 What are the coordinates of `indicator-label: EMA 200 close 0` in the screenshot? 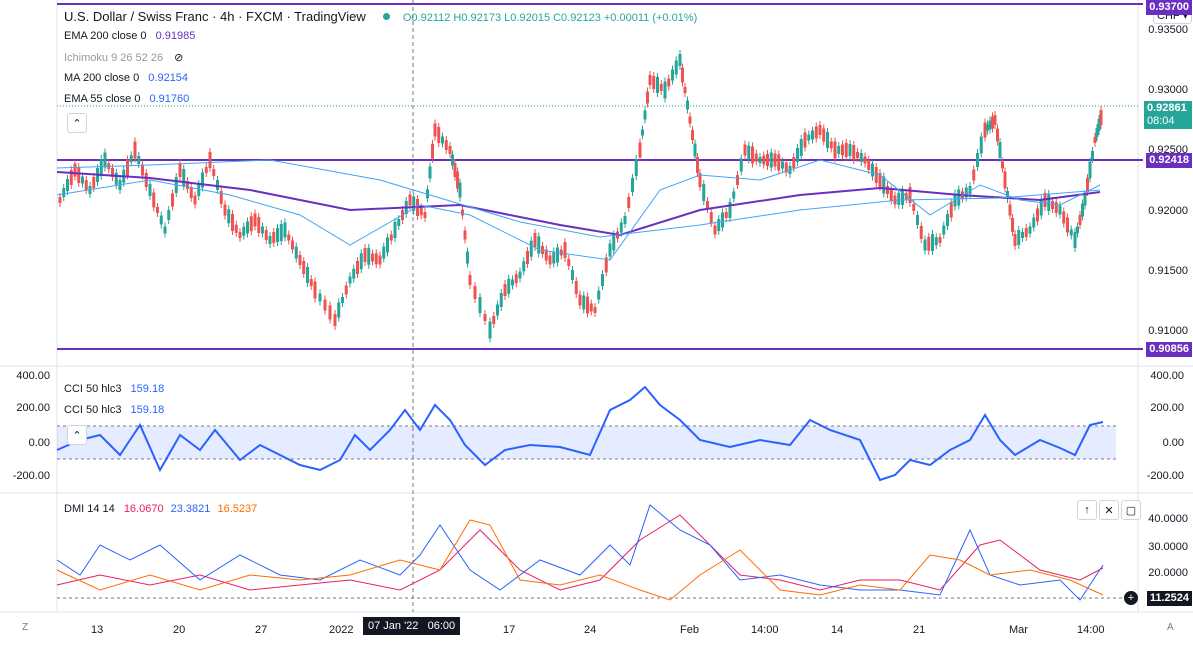 It's located at (105, 36).